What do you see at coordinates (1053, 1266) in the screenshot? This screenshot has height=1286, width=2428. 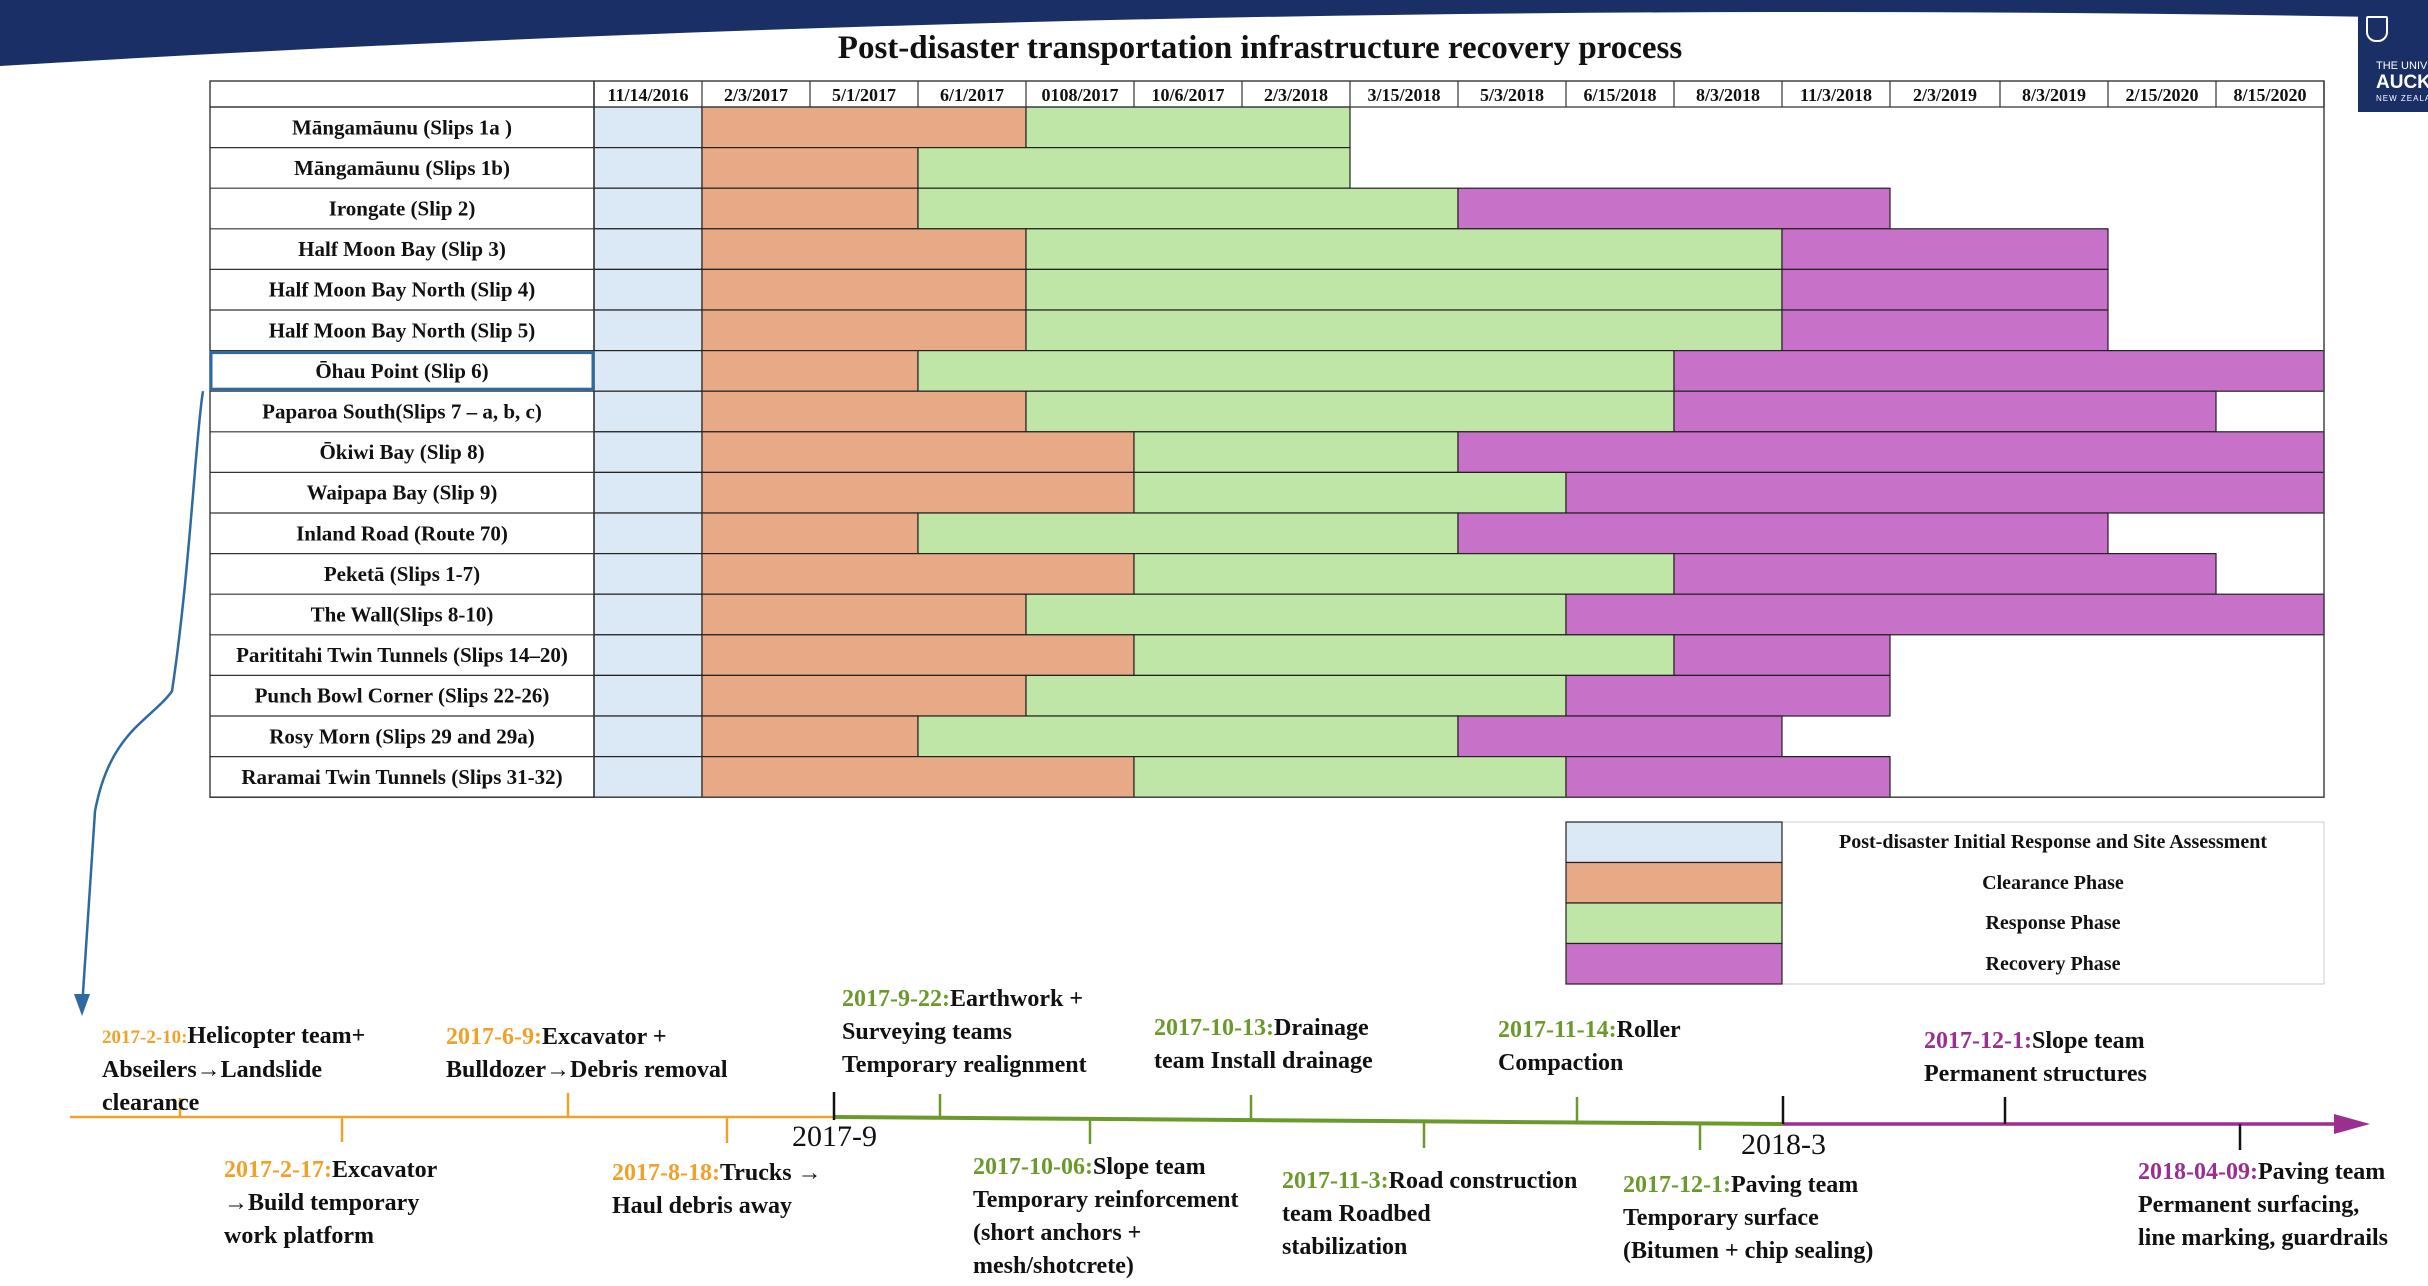 I see `event-text: mesh/shotcrete)` at bounding box center [1053, 1266].